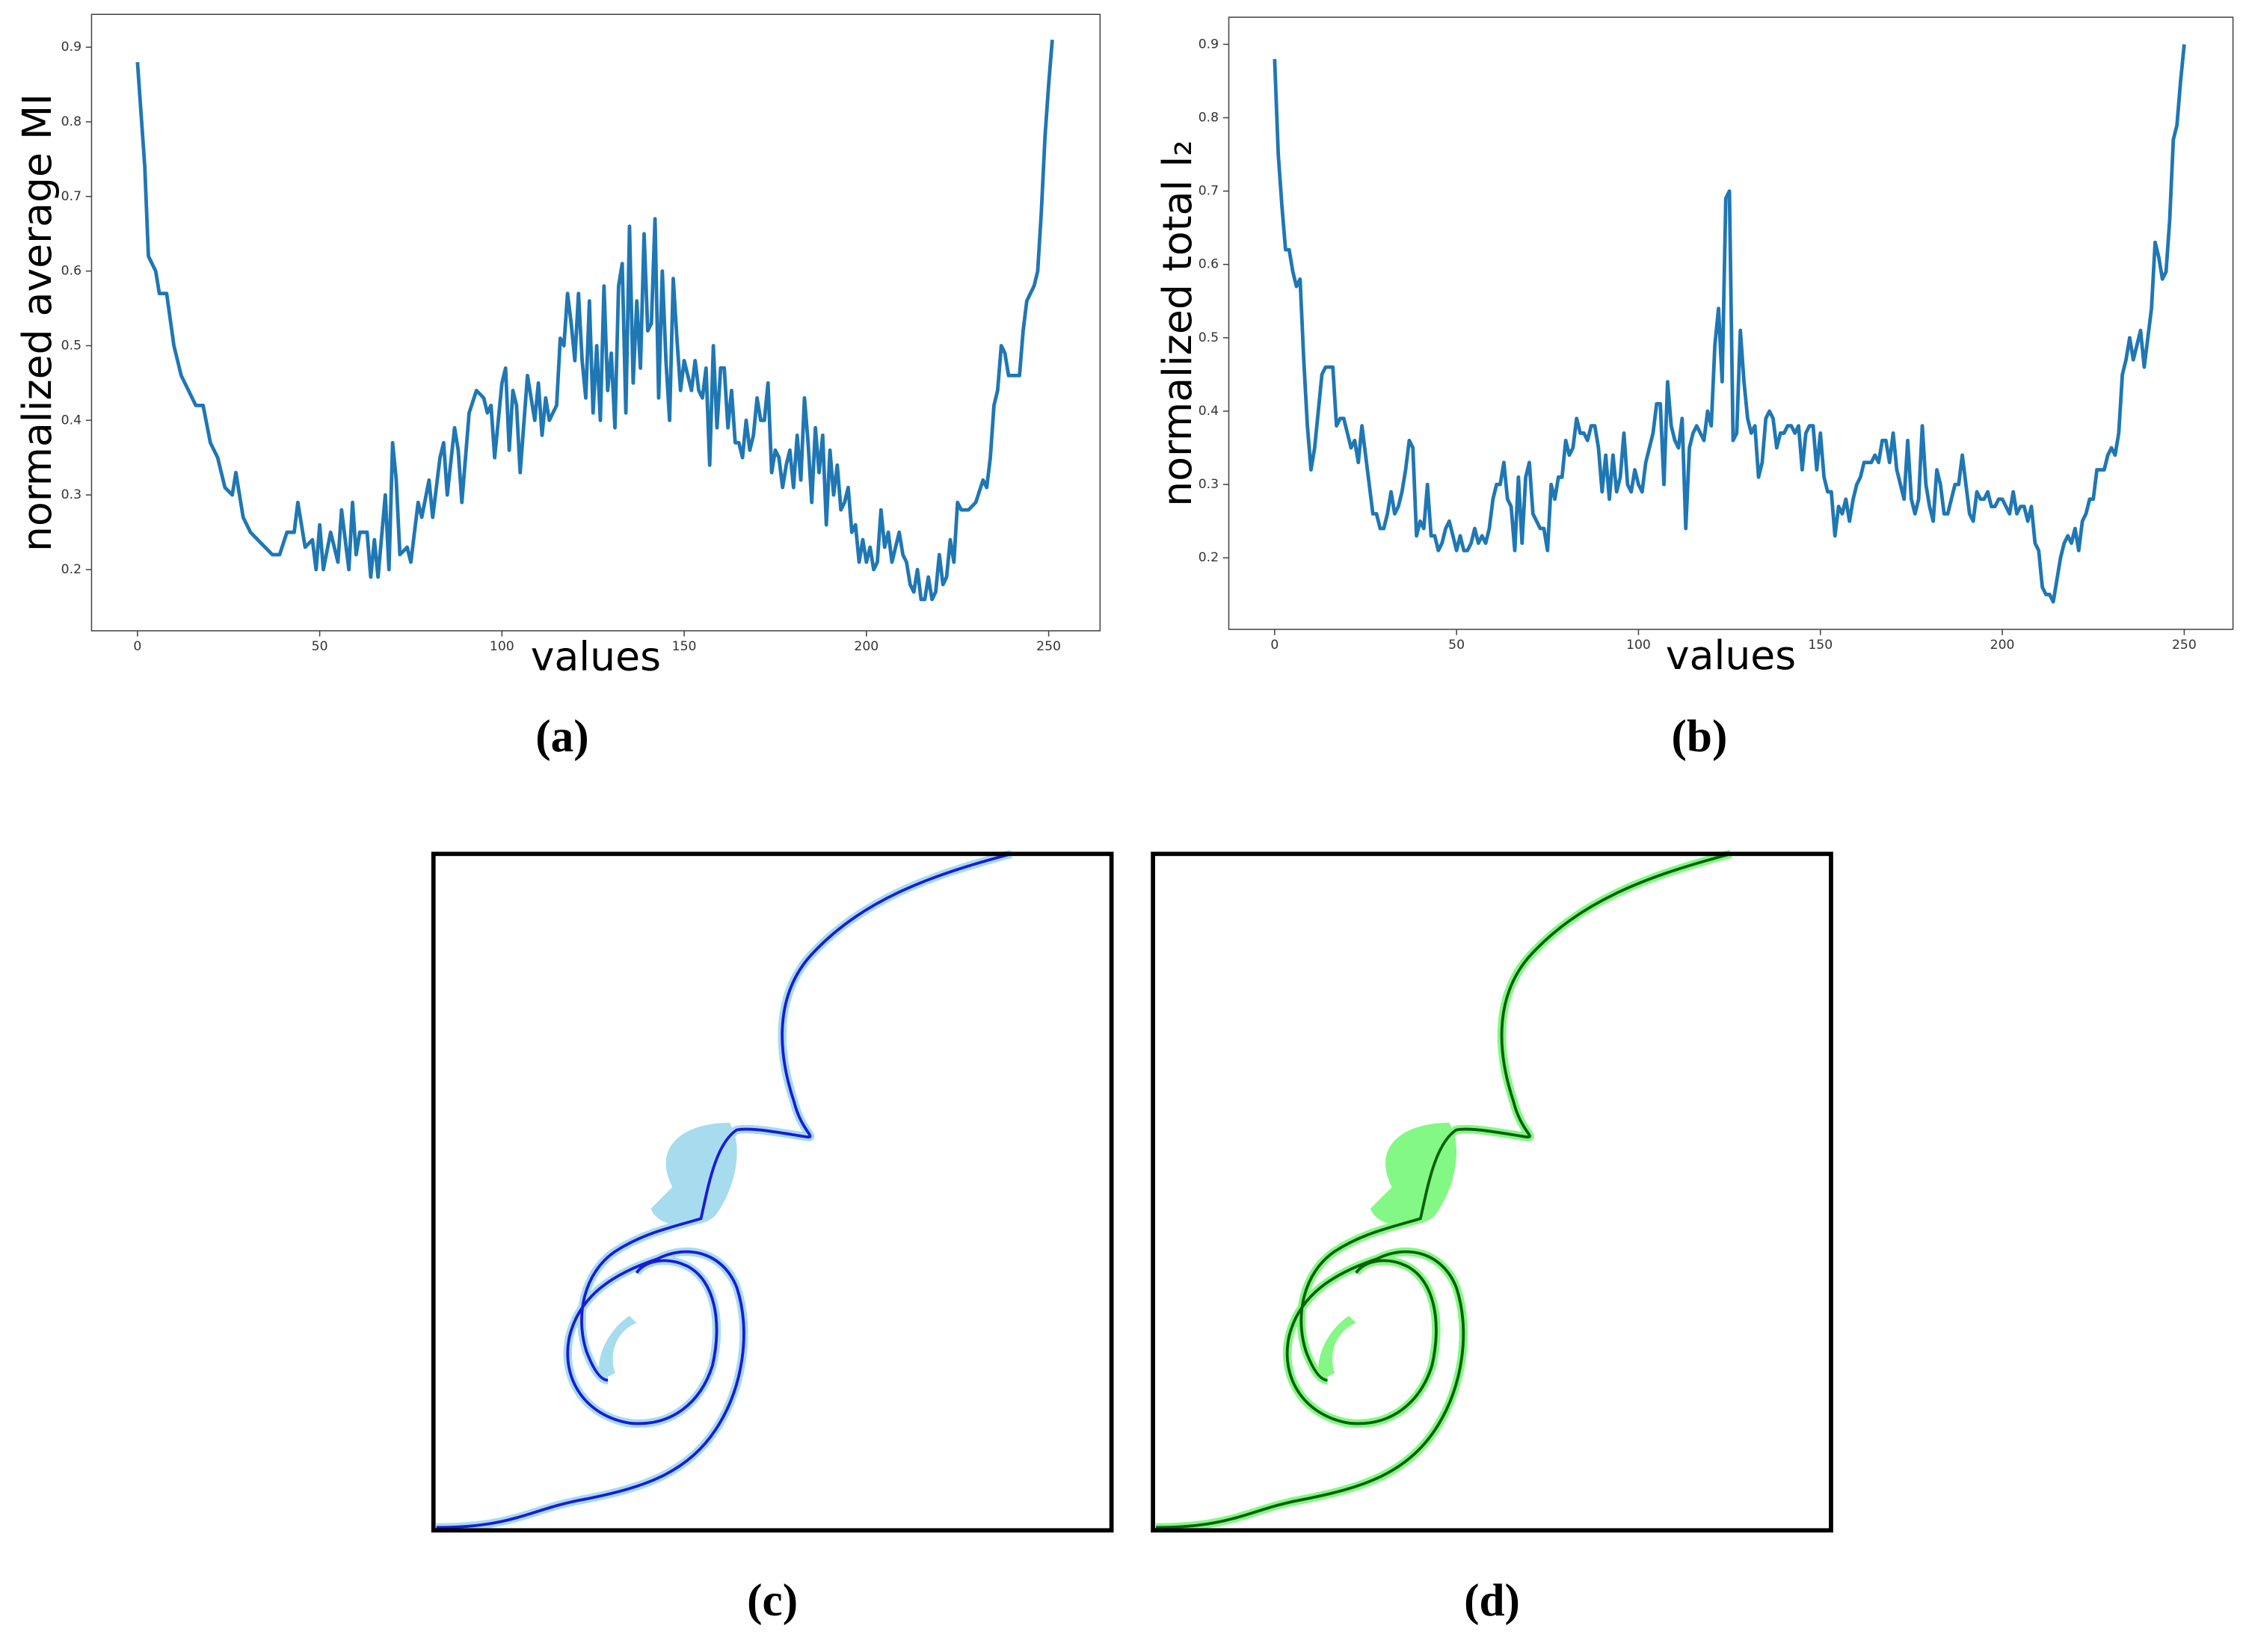 The width and height of the screenshot is (2243, 1652). Describe the element at coordinates (1700, 736) in the screenshot. I see `caption: (b)` at that location.